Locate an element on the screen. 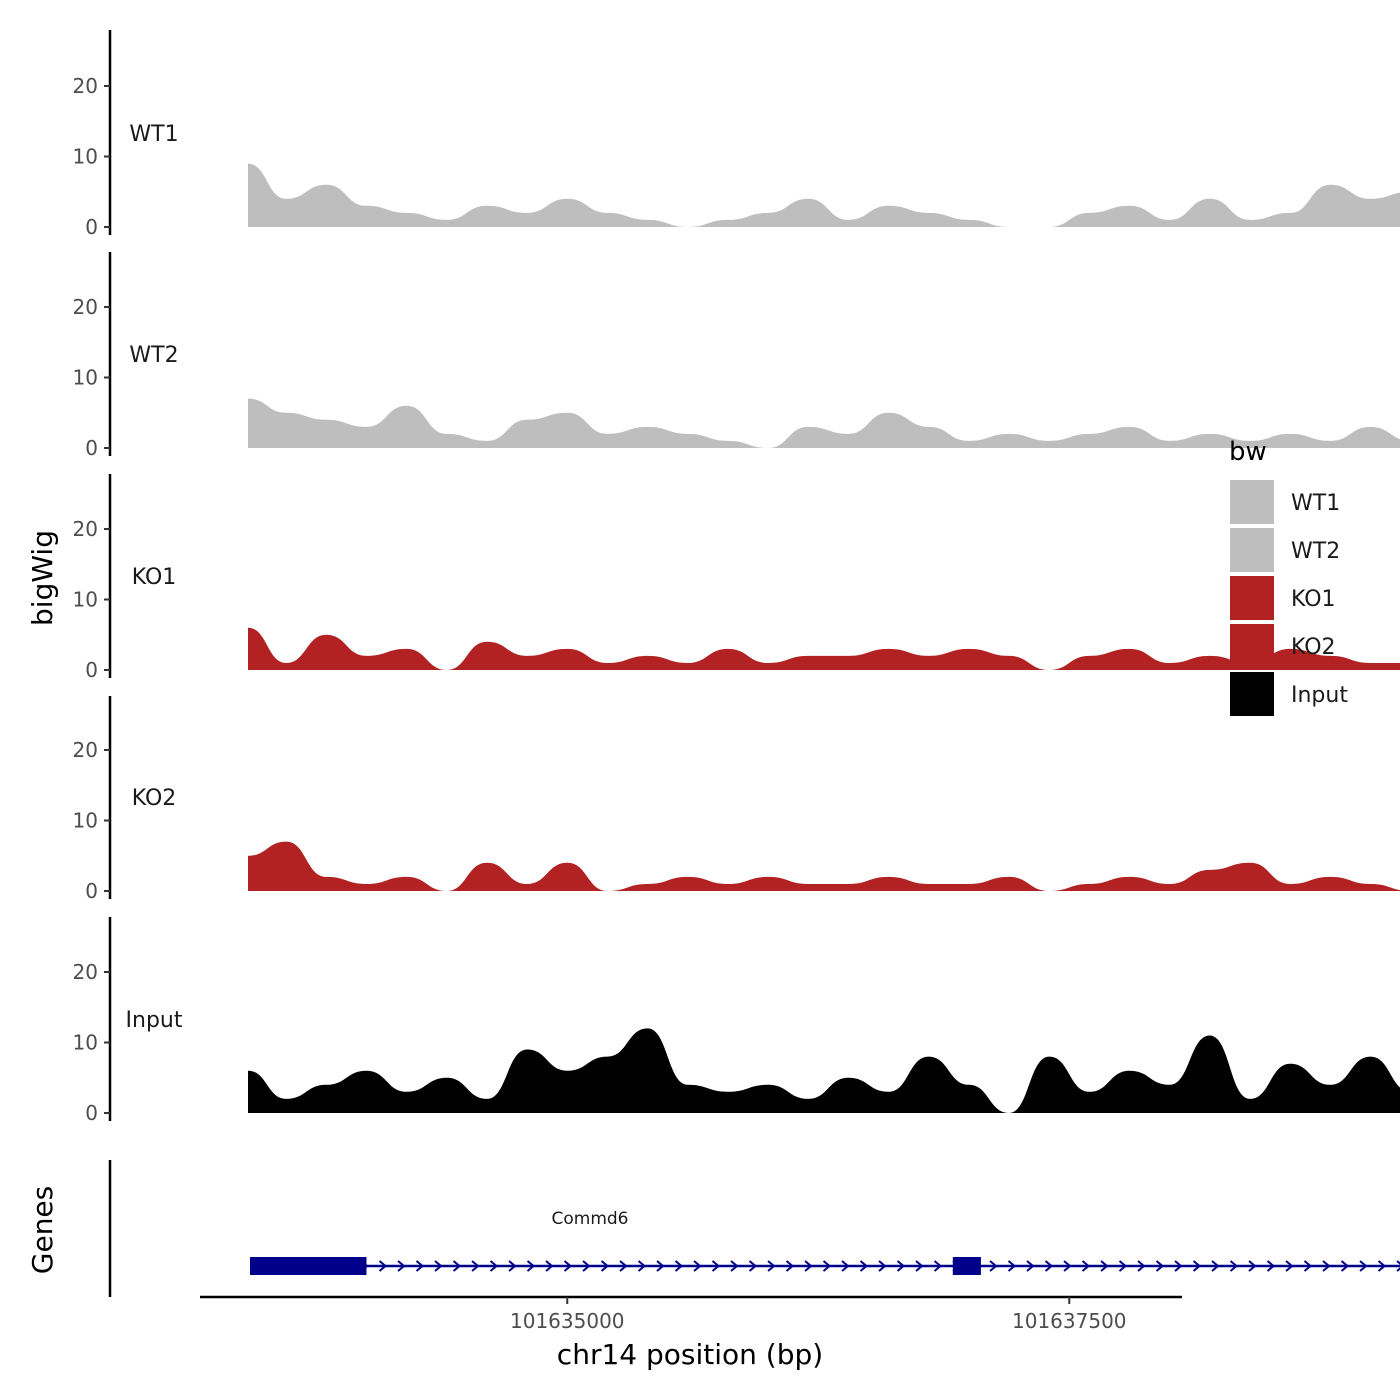 Image resolution: width=1400 pixels, height=1400 pixels. legend-key-input is located at coordinates (1252, 694).